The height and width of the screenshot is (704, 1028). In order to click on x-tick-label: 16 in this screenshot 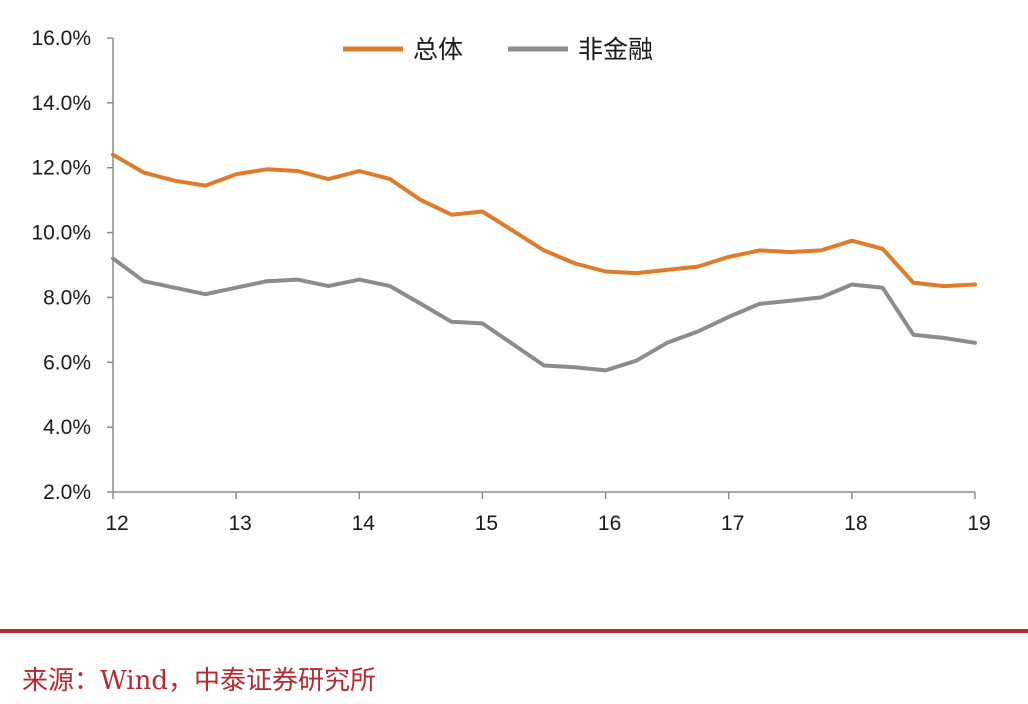, I will do `click(609, 523)`.